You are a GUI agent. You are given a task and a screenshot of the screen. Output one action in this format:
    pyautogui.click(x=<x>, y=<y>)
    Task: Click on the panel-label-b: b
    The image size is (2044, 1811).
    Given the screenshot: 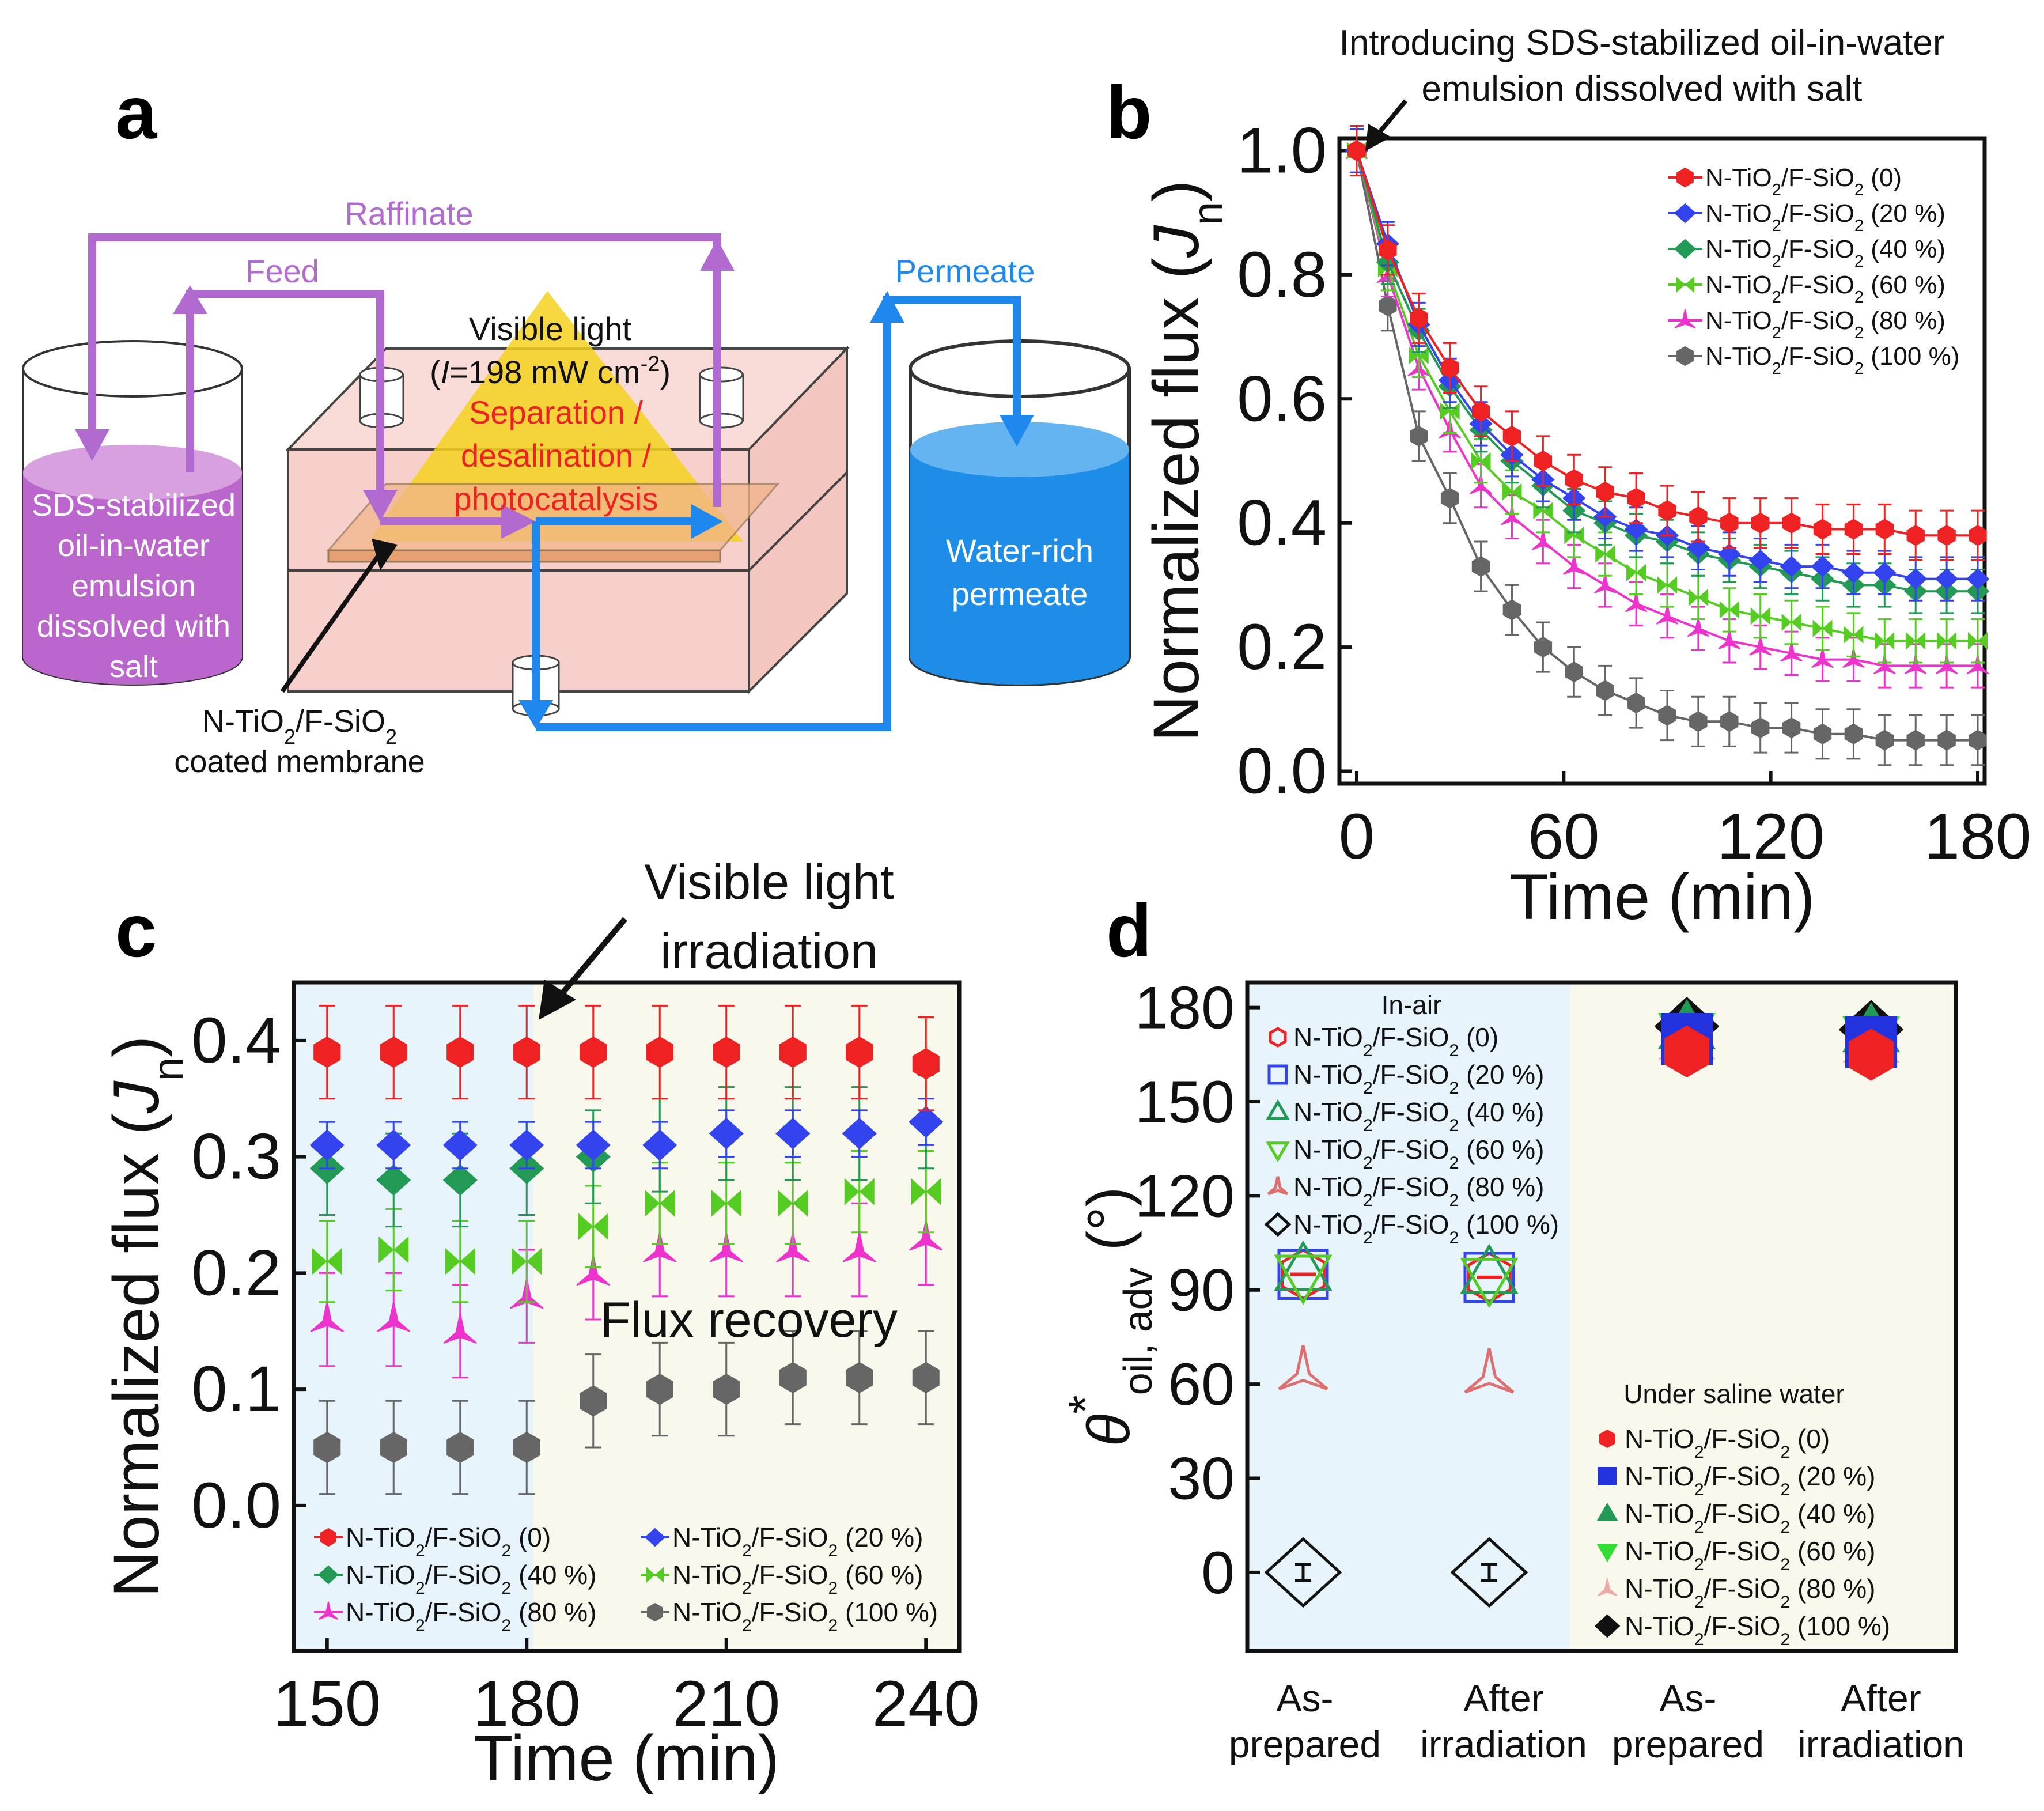 What is the action you would take?
    pyautogui.click(x=1129, y=112)
    